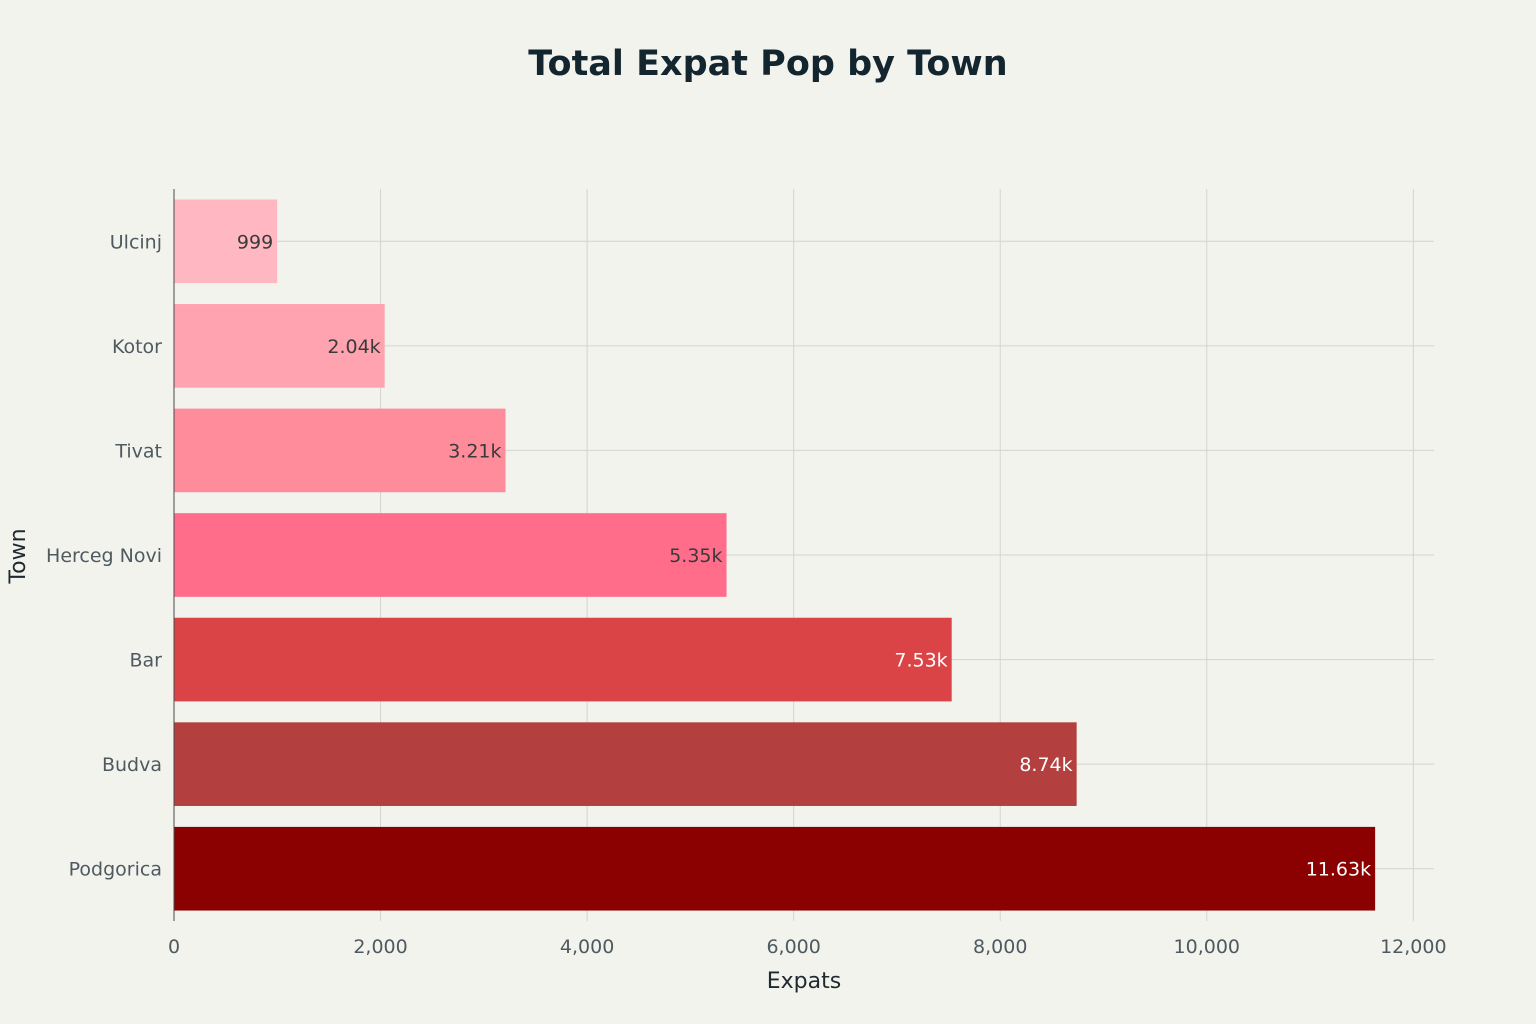  I want to click on x-tick-label: 2,000, so click(380, 947).